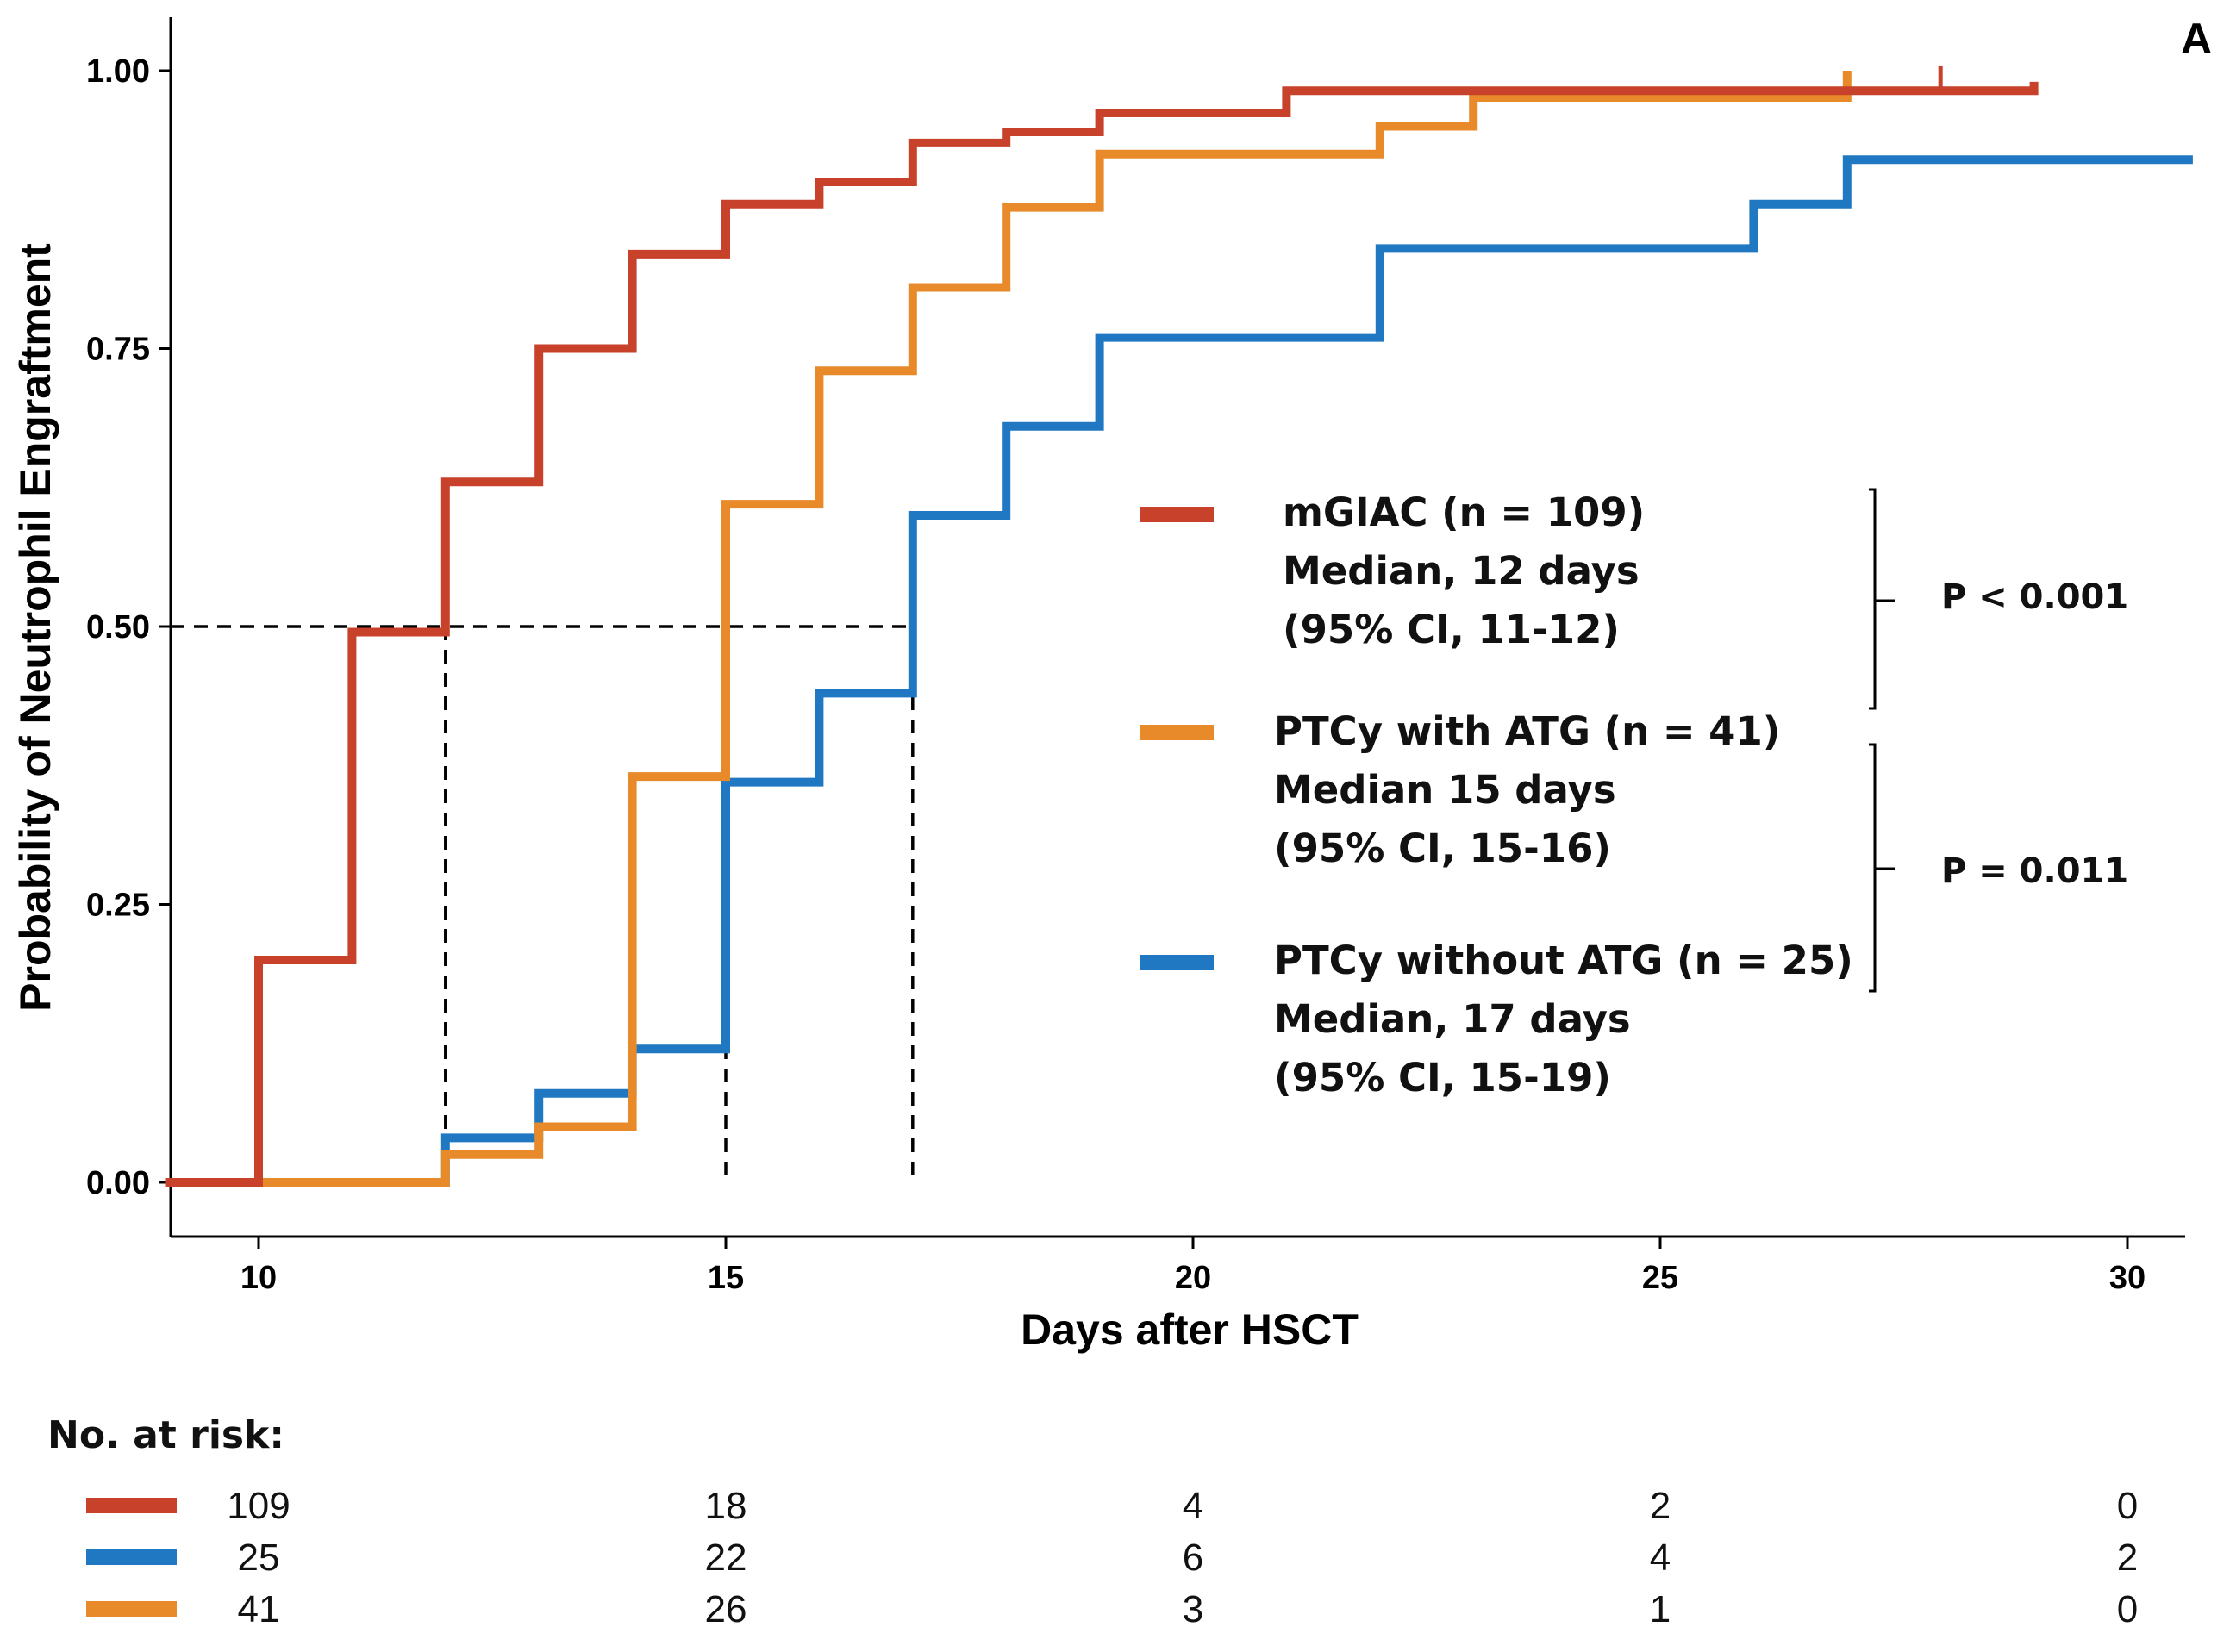  What do you see at coordinates (35, 627) in the screenshot?
I see `y-axis-title: Probability of Neutrophil Engraftment` at bounding box center [35, 627].